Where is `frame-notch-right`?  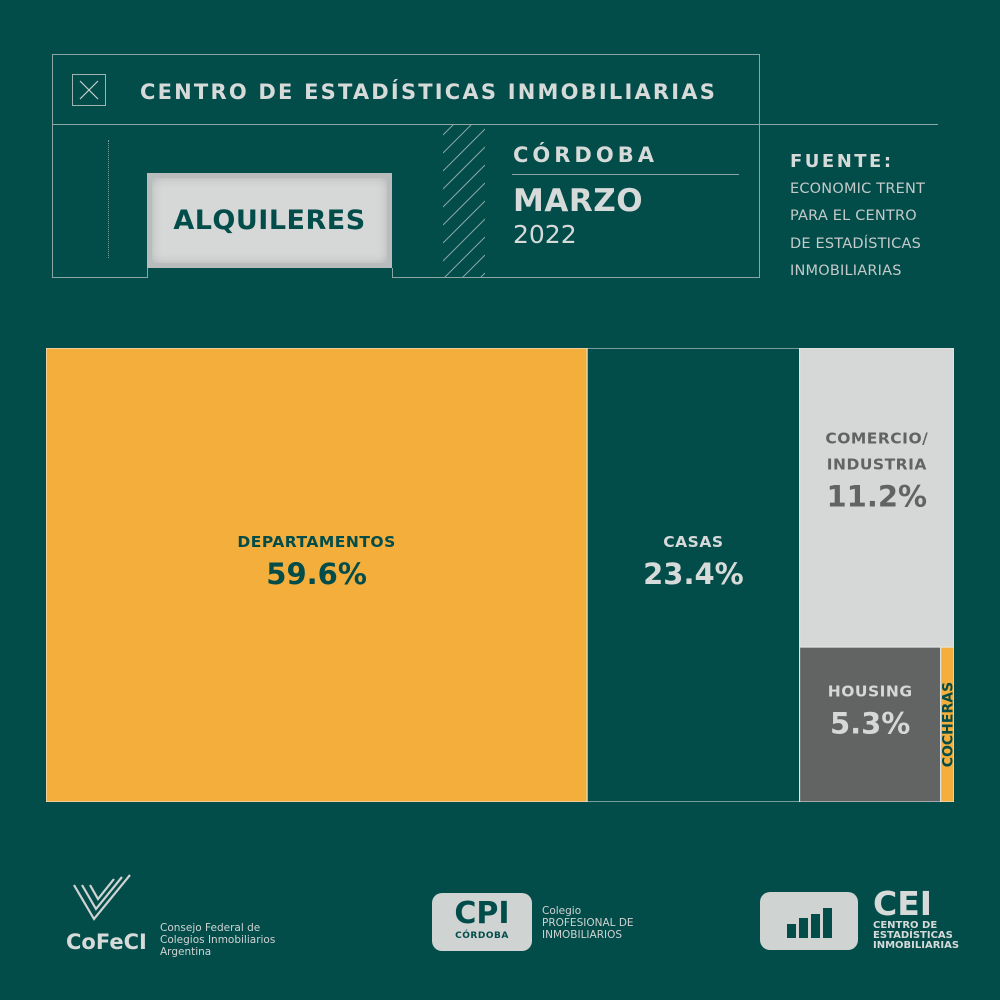 frame-notch-right is located at coordinates (392, 273).